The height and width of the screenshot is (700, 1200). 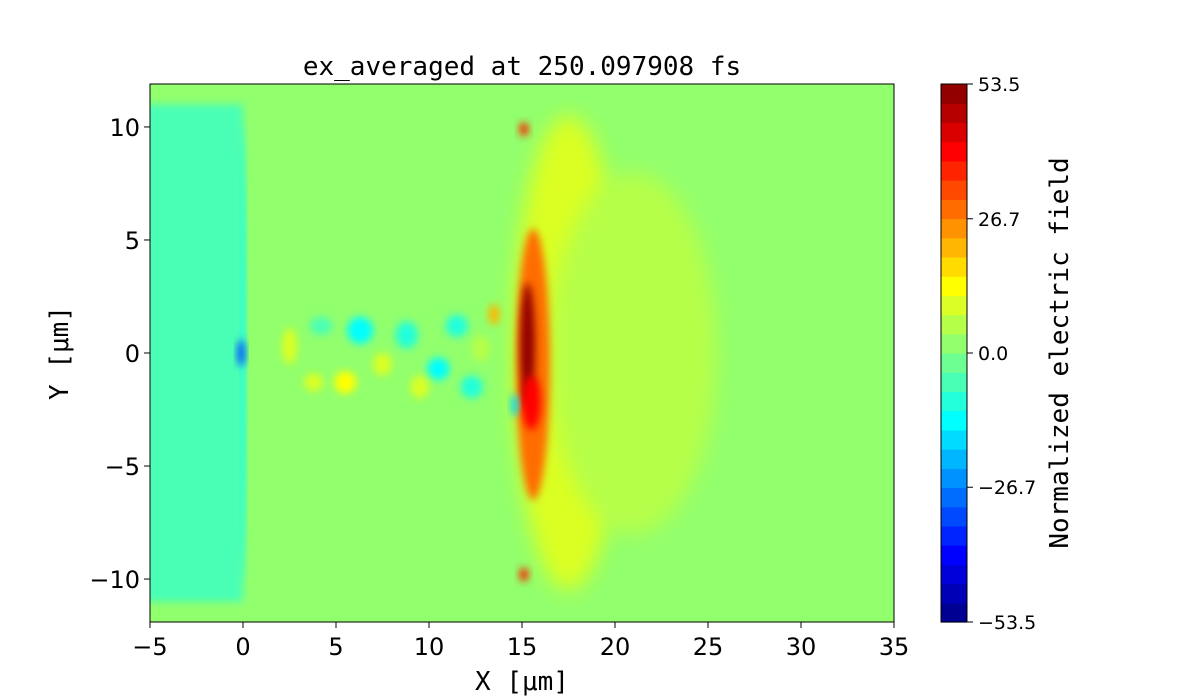 What do you see at coordinates (615, 647) in the screenshot?
I see `x-tick-label: 20` at bounding box center [615, 647].